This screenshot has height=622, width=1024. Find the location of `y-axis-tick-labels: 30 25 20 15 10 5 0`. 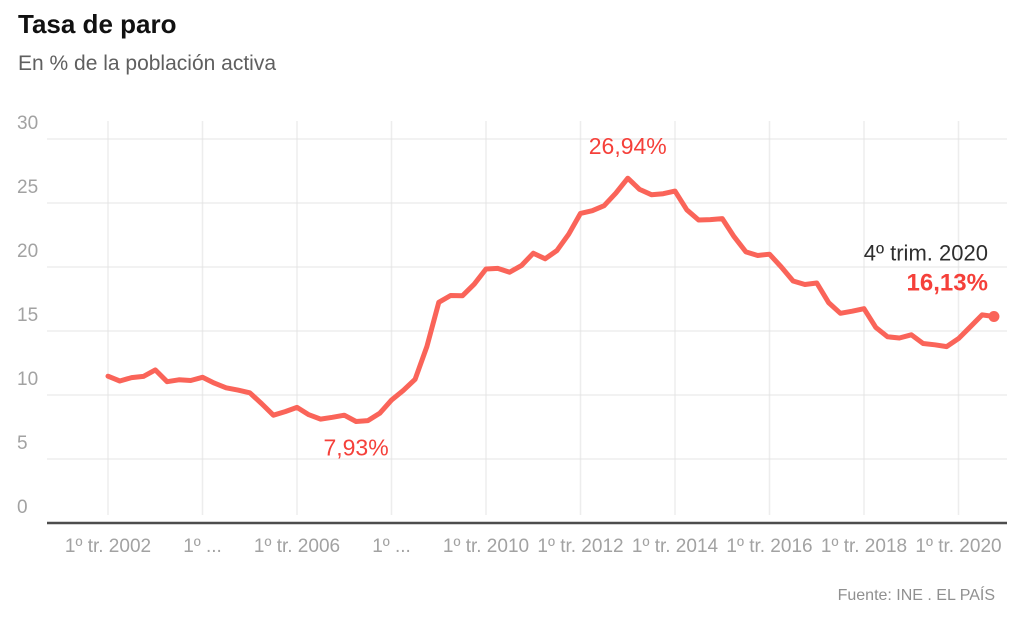

y-axis-tick-labels: 30 25 20 15 10 5 0 is located at coordinates (27, 315).